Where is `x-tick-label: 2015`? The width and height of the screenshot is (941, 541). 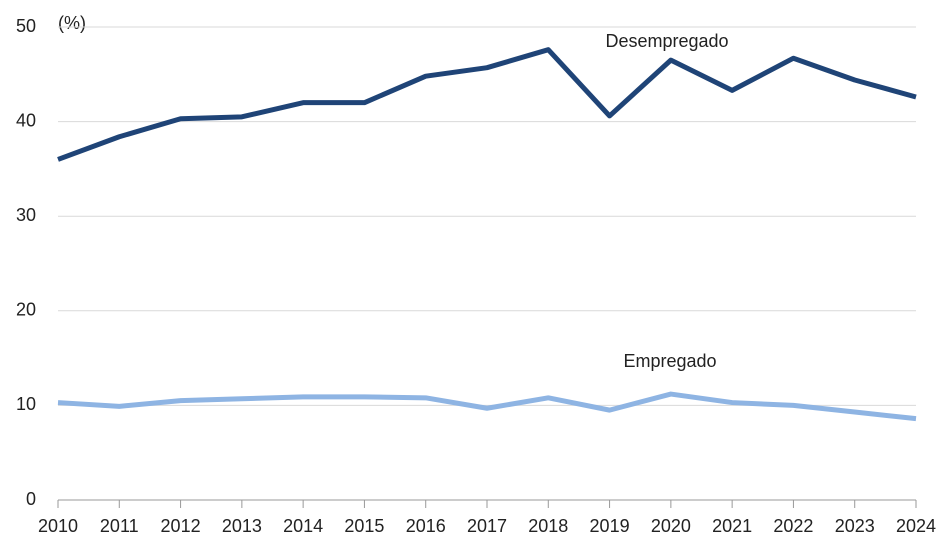
x-tick-label: 2015 is located at coordinates (364, 526).